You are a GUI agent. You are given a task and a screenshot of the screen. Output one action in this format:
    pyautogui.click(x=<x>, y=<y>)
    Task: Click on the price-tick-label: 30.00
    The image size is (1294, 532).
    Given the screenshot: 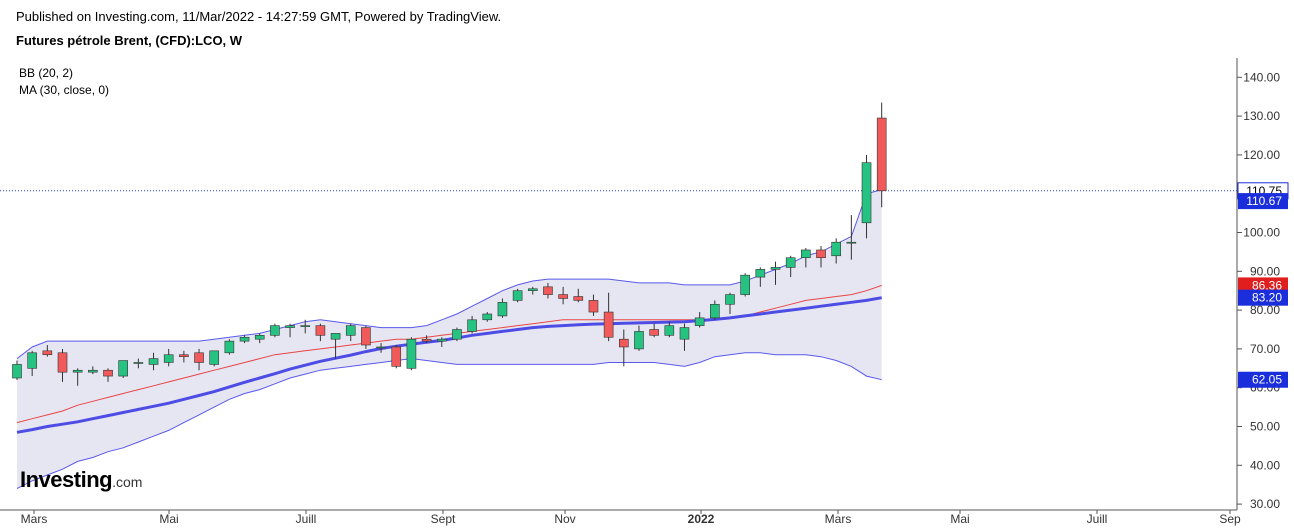 What is the action you would take?
    pyautogui.click(x=1265, y=504)
    